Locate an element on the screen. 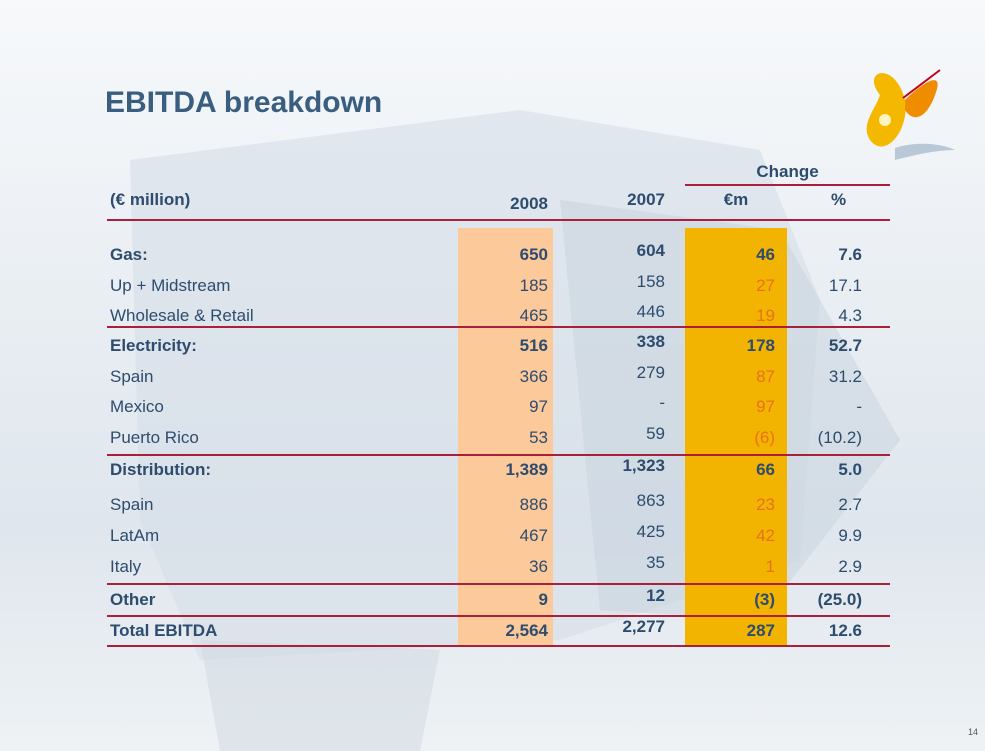  cell-value: 53 is located at coordinates (538, 437).